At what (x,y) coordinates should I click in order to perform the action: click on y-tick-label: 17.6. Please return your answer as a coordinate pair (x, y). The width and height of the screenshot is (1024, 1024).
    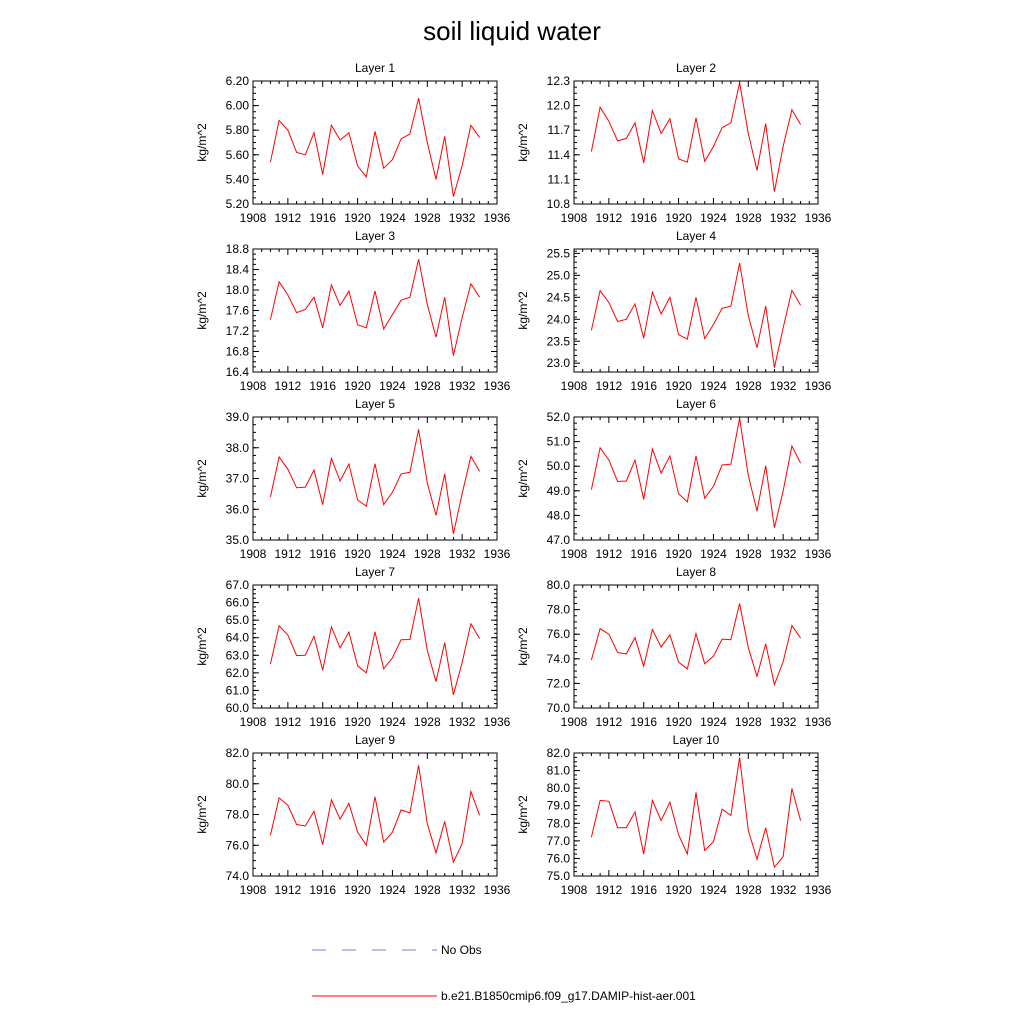
    Looking at the image, I should click on (238, 311).